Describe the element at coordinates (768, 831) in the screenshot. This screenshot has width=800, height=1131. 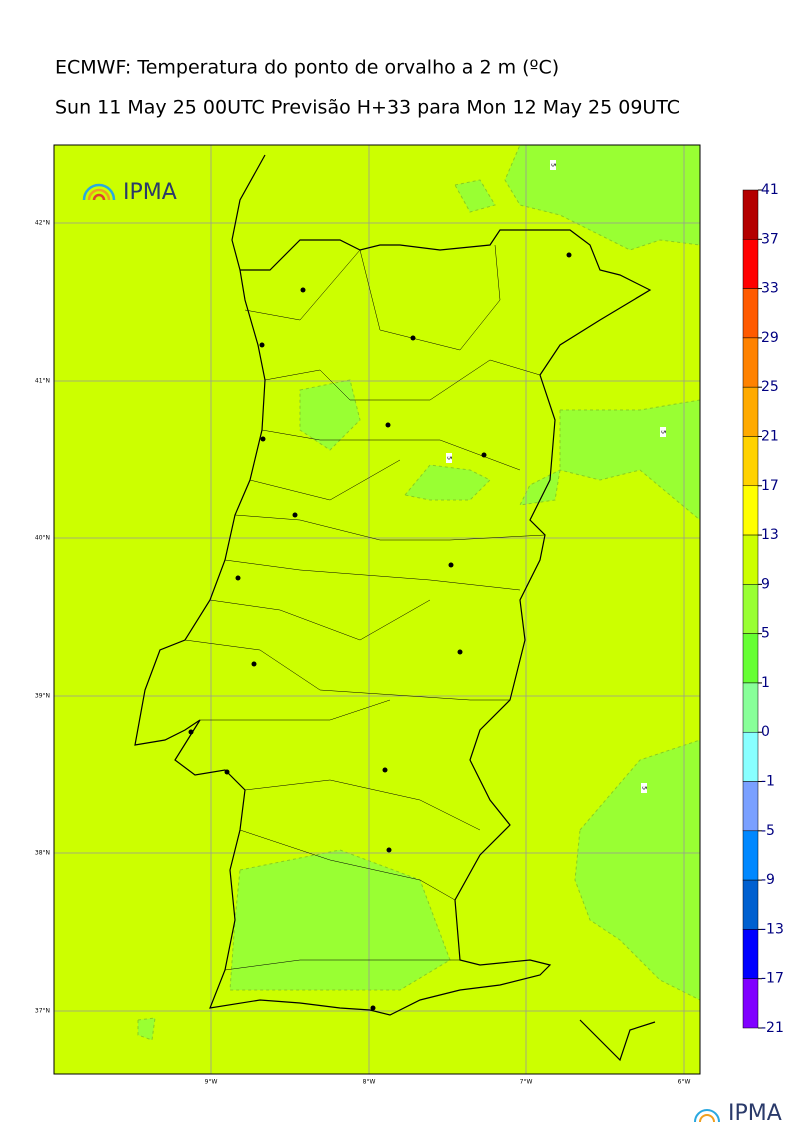
I see `colorbar-label: -5` at that location.